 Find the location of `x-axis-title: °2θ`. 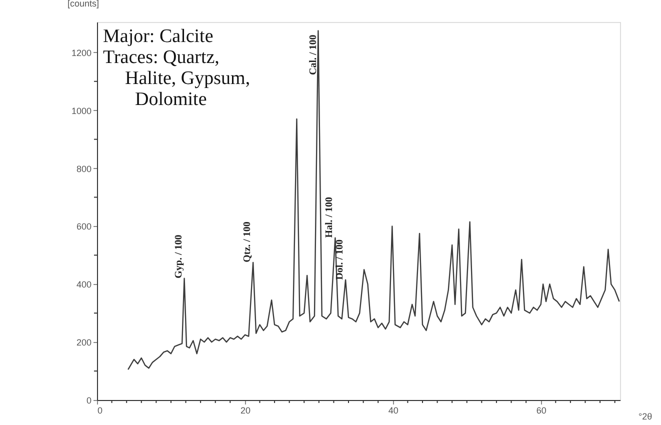

x-axis-title: °2θ is located at coordinates (645, 417).